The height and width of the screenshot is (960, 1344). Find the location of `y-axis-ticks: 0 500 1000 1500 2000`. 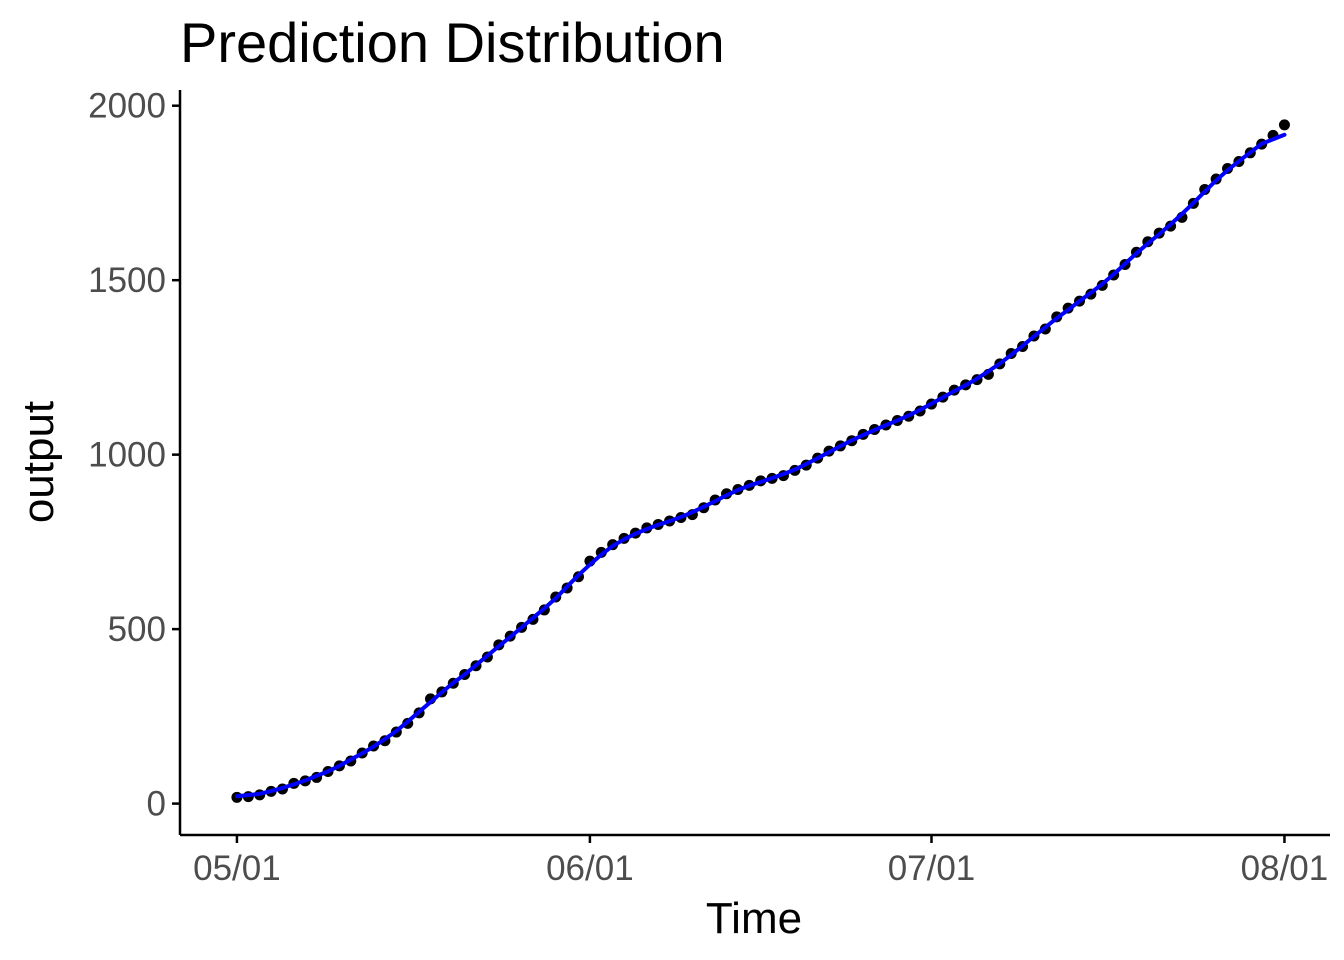

y-axis-ticks: 0 500 1000 1500 2000 is located at coordinates (134, 455).